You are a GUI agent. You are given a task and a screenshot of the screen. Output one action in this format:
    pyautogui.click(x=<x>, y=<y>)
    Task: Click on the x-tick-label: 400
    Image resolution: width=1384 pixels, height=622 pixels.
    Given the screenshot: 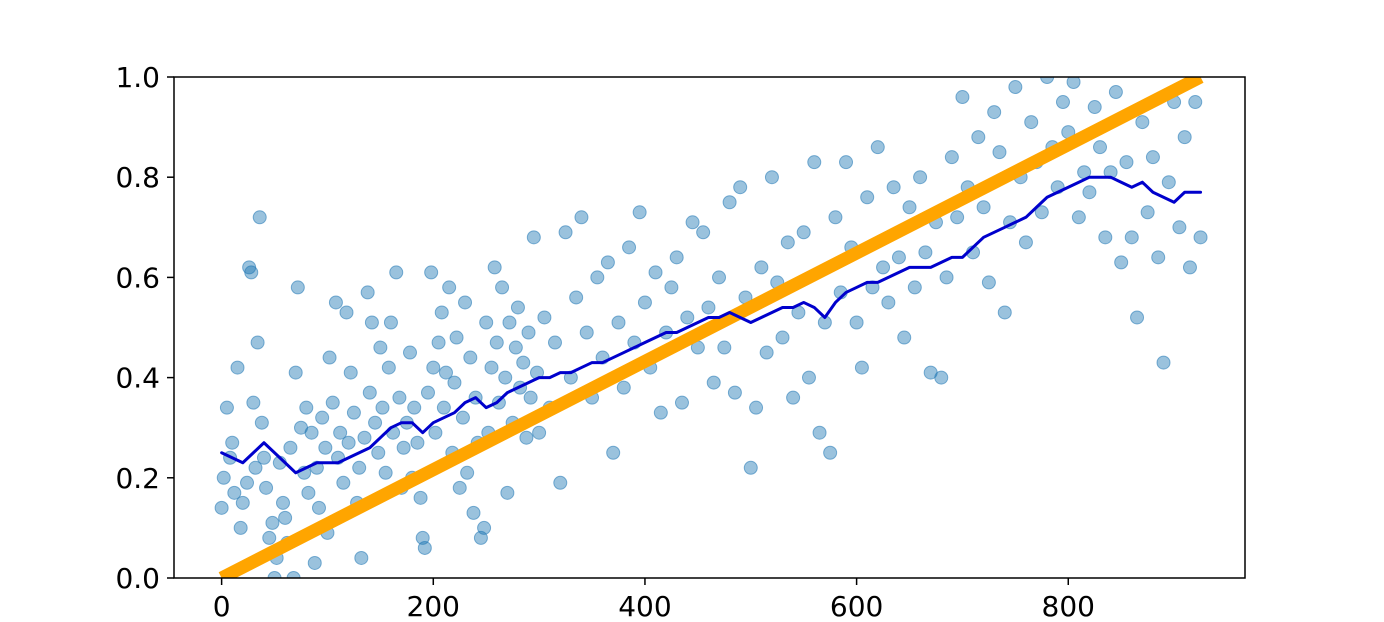 What is the action you would take?
    pyautogui.click(x=644, y=606)
    